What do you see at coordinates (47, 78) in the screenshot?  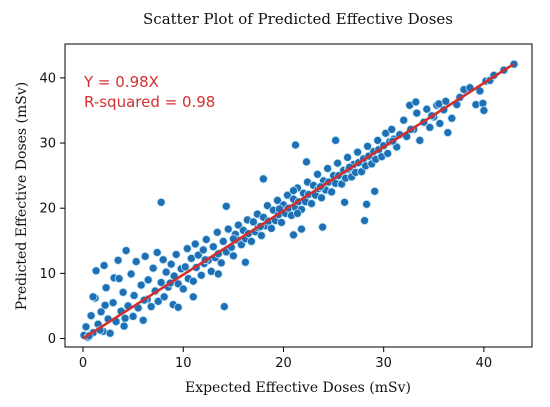 I see `y-tick-label: 40` at bounding box center [47, 78].